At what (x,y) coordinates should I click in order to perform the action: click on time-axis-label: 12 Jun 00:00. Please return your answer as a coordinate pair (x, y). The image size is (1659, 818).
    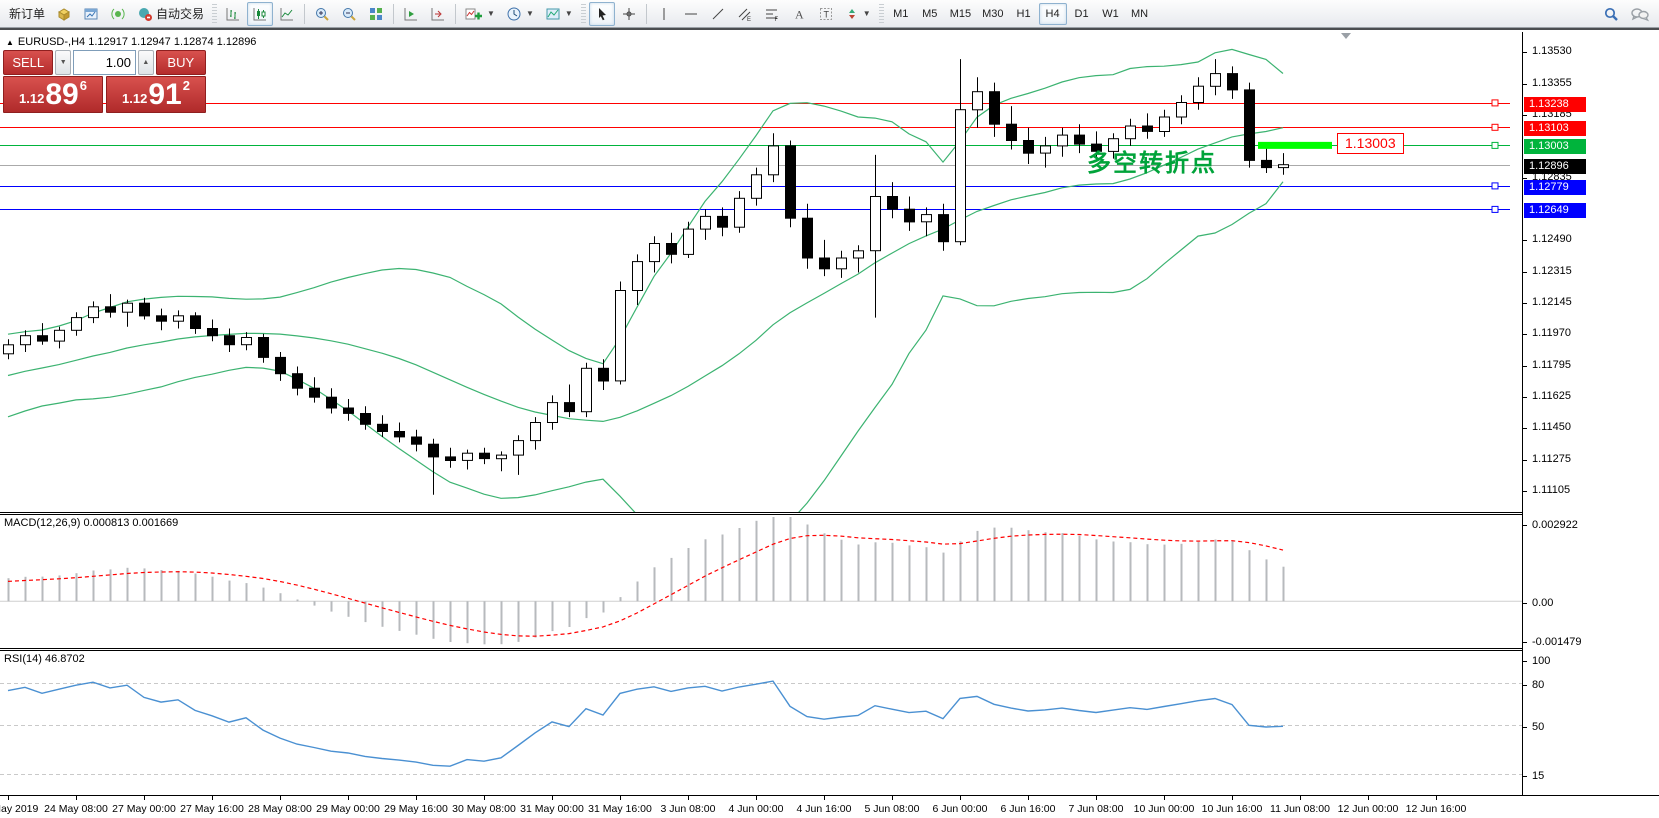
    Looking at the image, I should click on (1368, 809).